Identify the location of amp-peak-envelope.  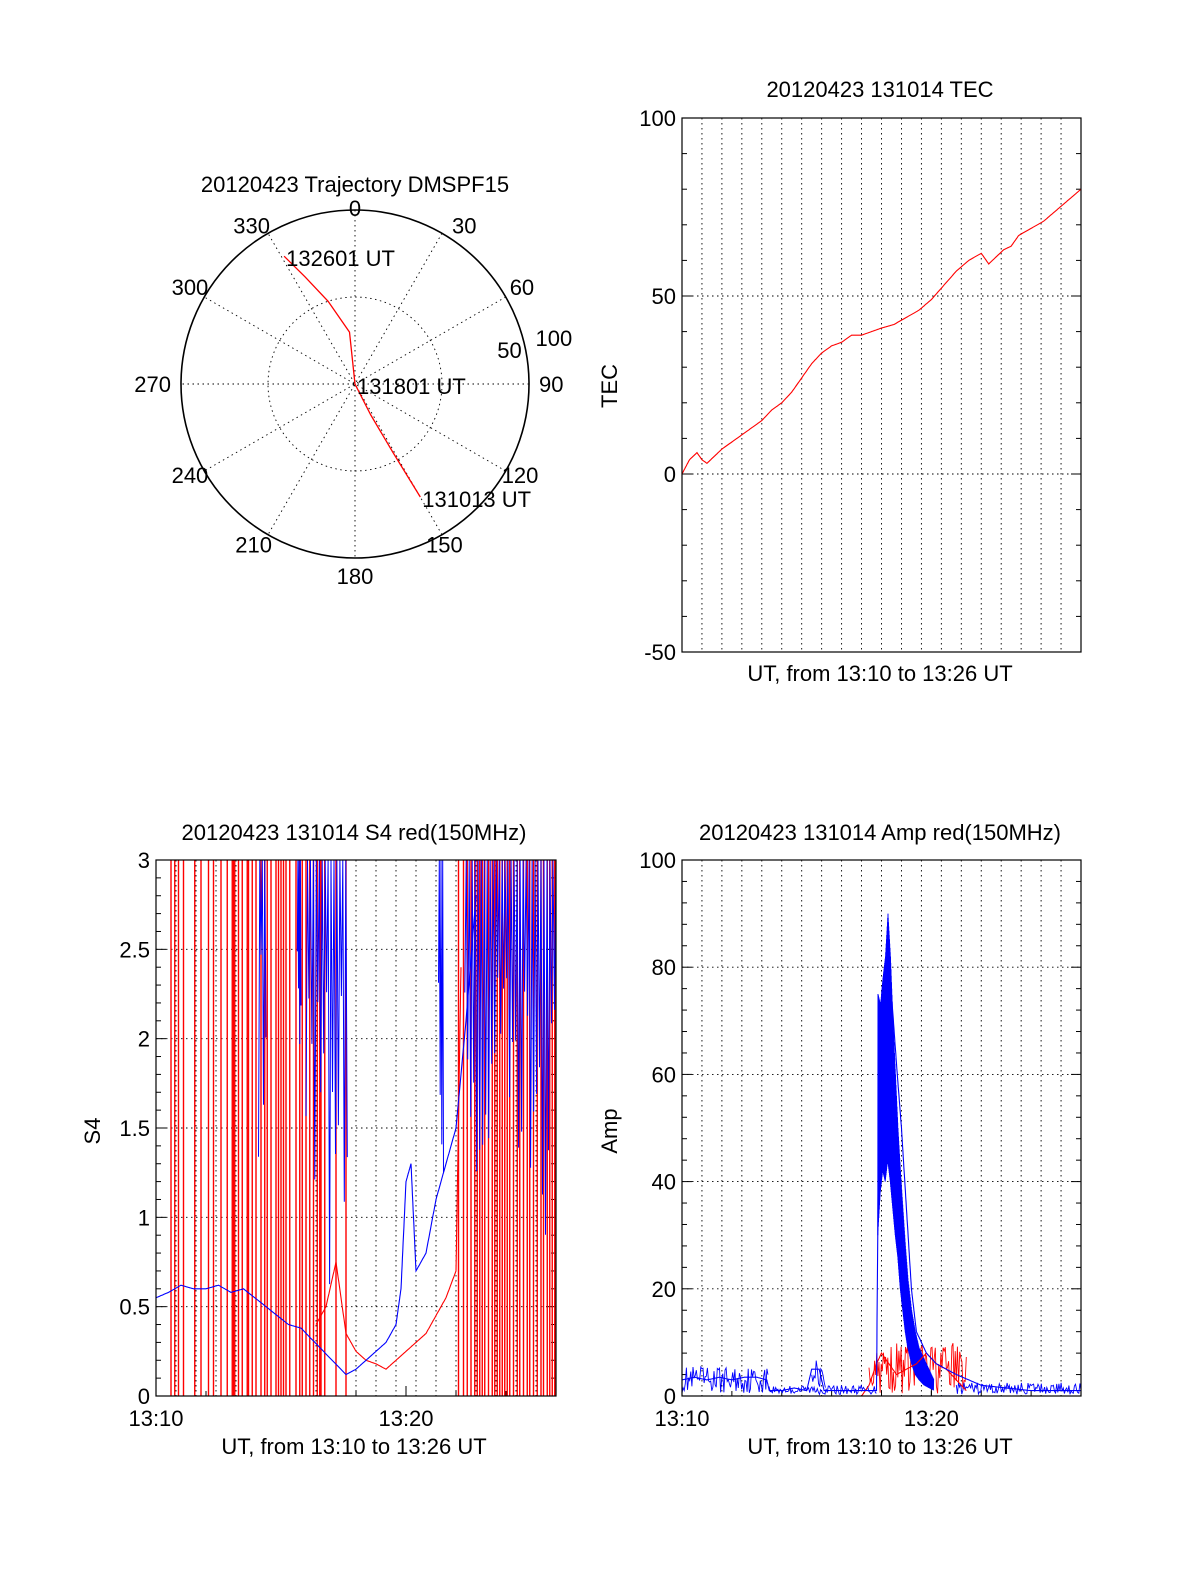
(906, 1152).